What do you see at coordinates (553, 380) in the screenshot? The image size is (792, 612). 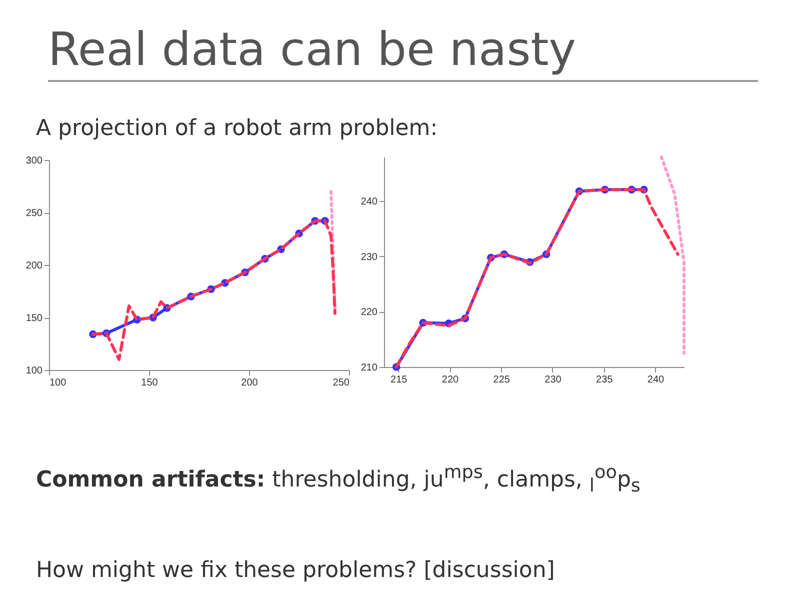 I see `x-tick-label: 230` at bounding box center [553, 380].